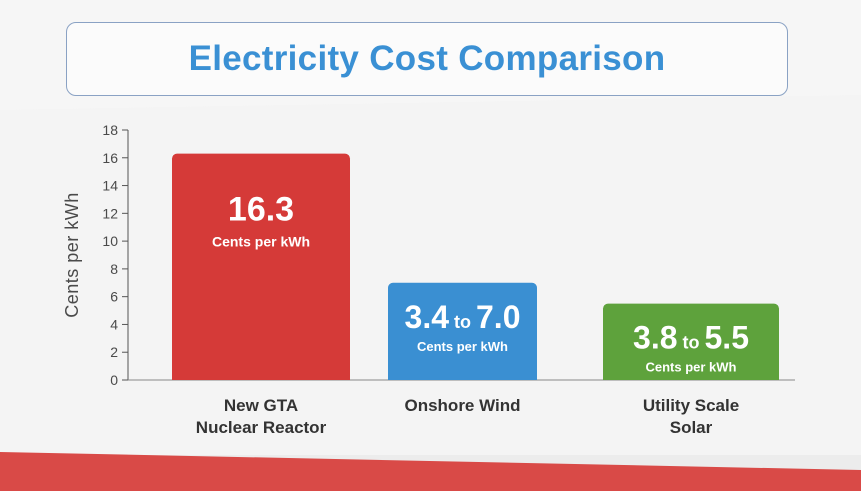  What do you see at coordinates (114, 380) in the screenshot?
I see `y-tick-label: 0` at bounding box center [114, 380].